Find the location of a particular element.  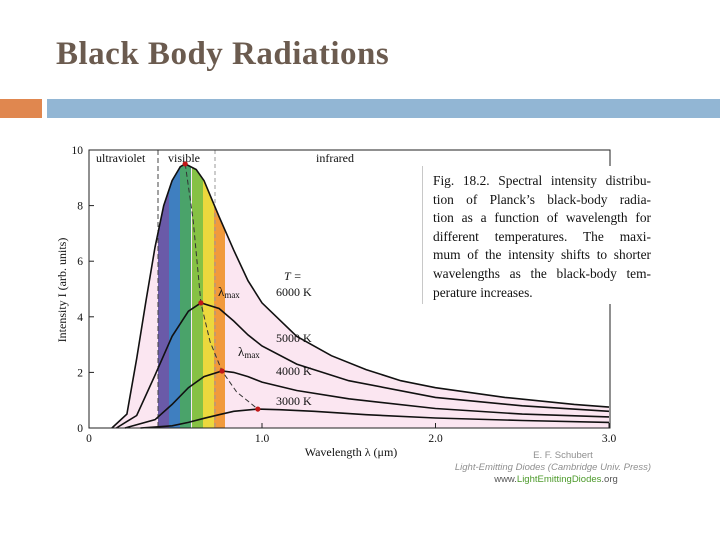

series-temperature-label: 5000 K is located at coordinates (294, 338).